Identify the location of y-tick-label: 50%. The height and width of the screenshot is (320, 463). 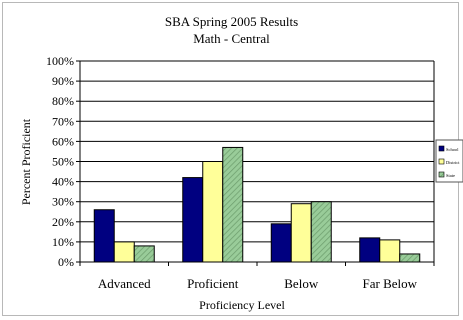
(63, 162).